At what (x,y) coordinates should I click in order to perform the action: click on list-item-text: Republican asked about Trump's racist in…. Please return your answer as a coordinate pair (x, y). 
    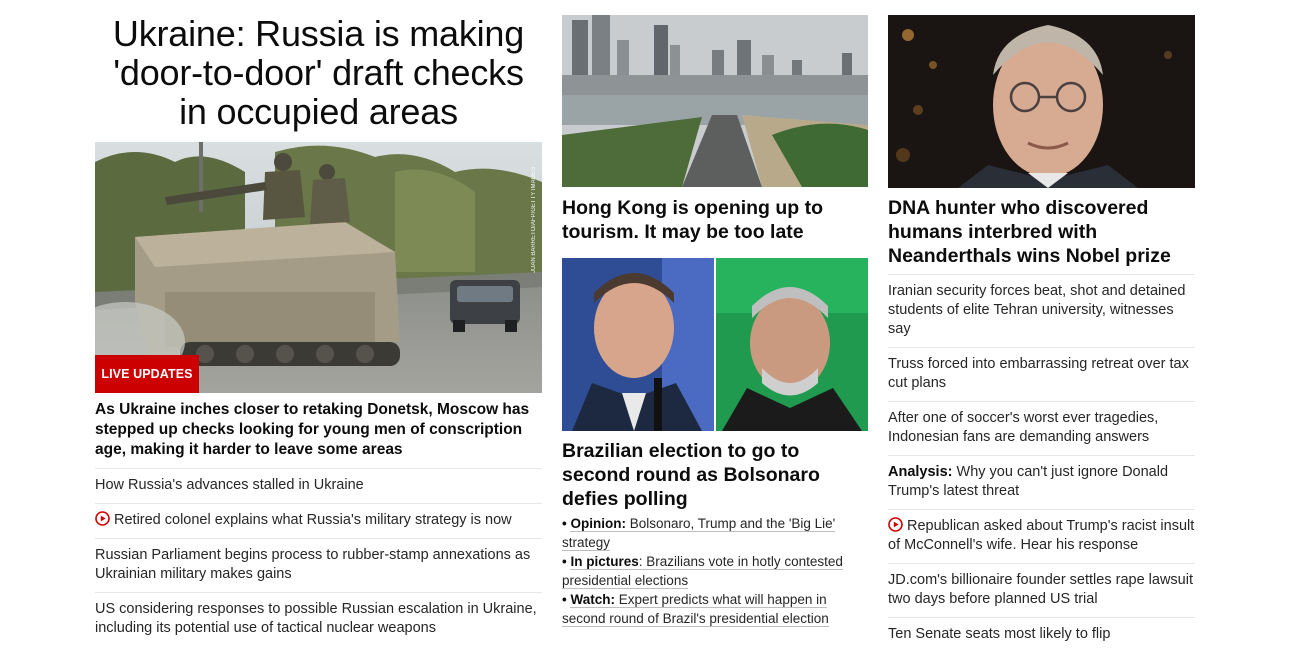
    Looking at the image, I should click on (1041, 535).